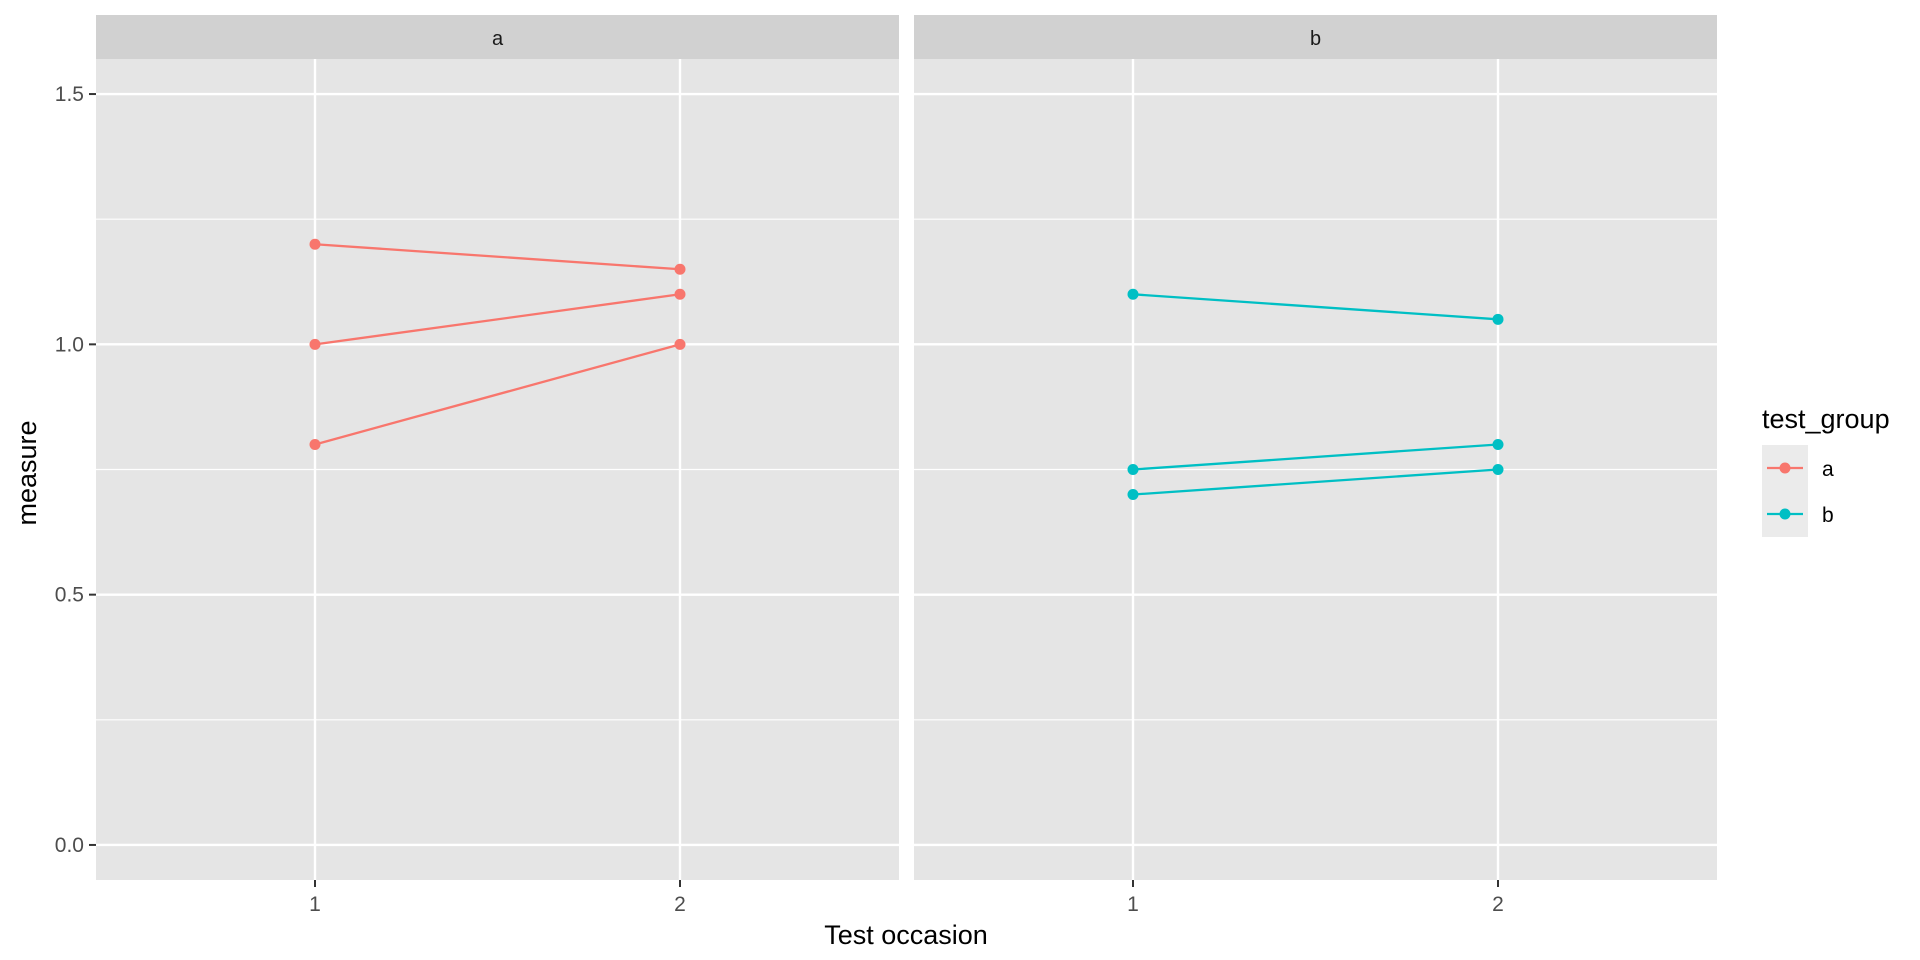 This screenshot has width=1920, height=960. Describe the element at coordinates (906, 935) in the screenshot. I see `x-axis-title: Test occasion` at that location.